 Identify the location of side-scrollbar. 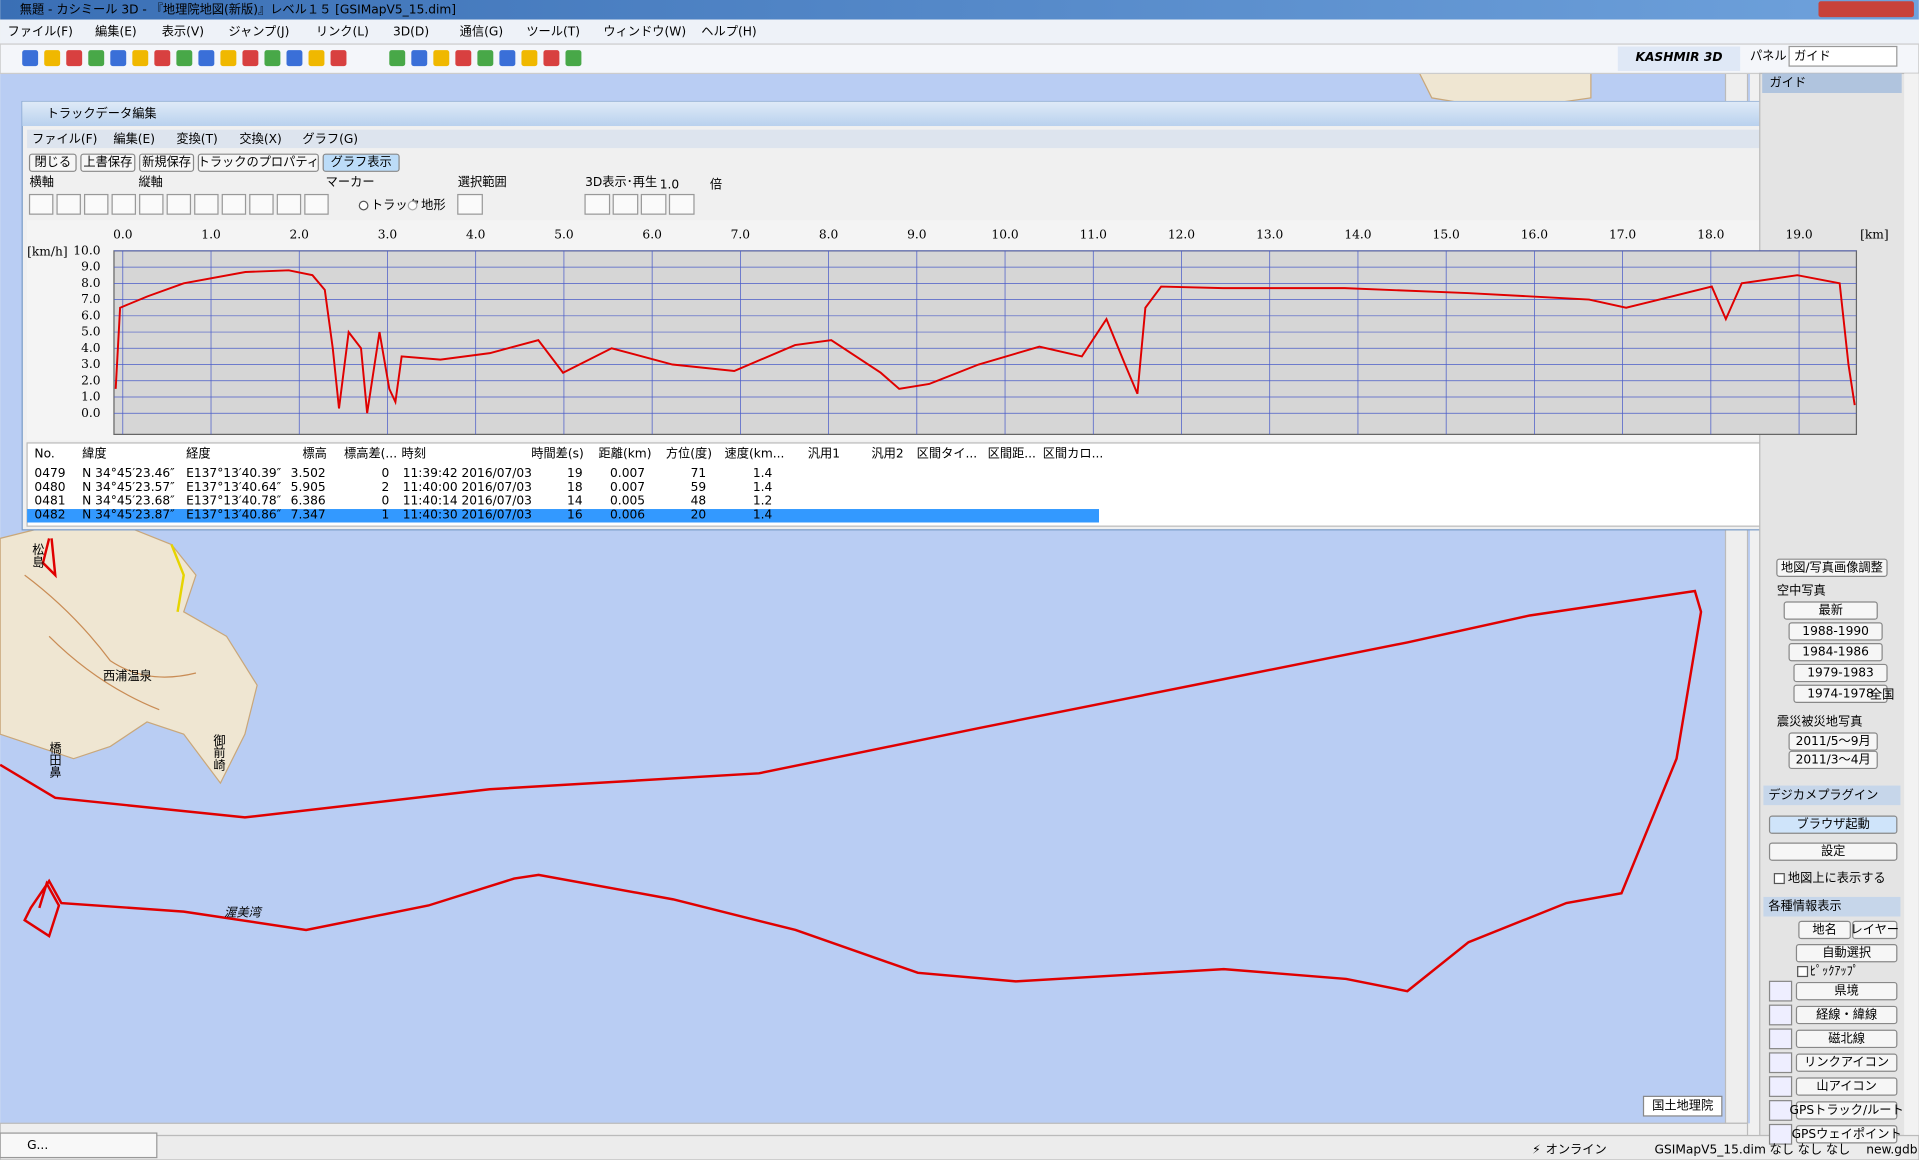
(1911, 604).